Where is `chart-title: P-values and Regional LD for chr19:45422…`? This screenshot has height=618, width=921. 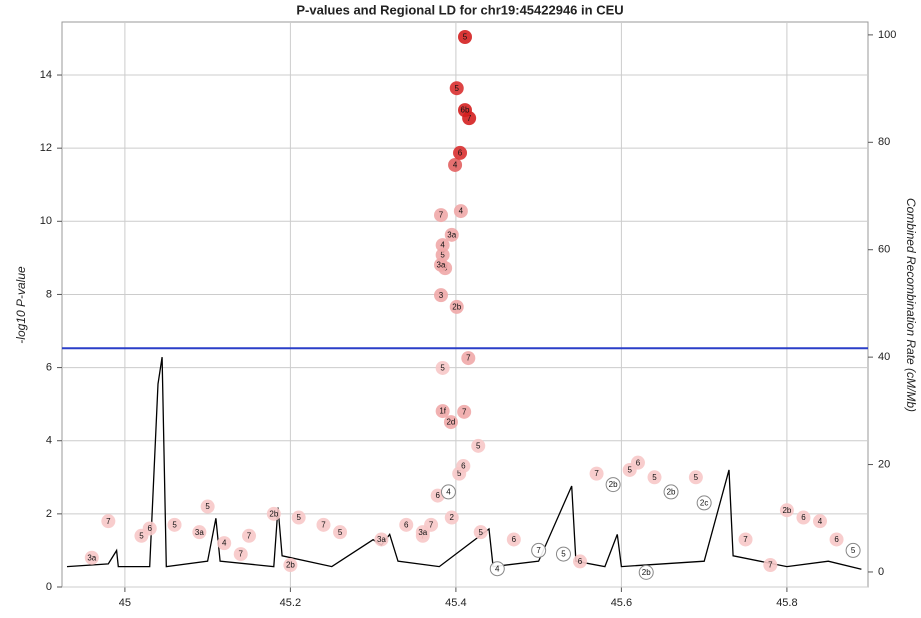 chart-title: P-values and Regional LD for chr19:45422… is located at coordinates (459, 9).